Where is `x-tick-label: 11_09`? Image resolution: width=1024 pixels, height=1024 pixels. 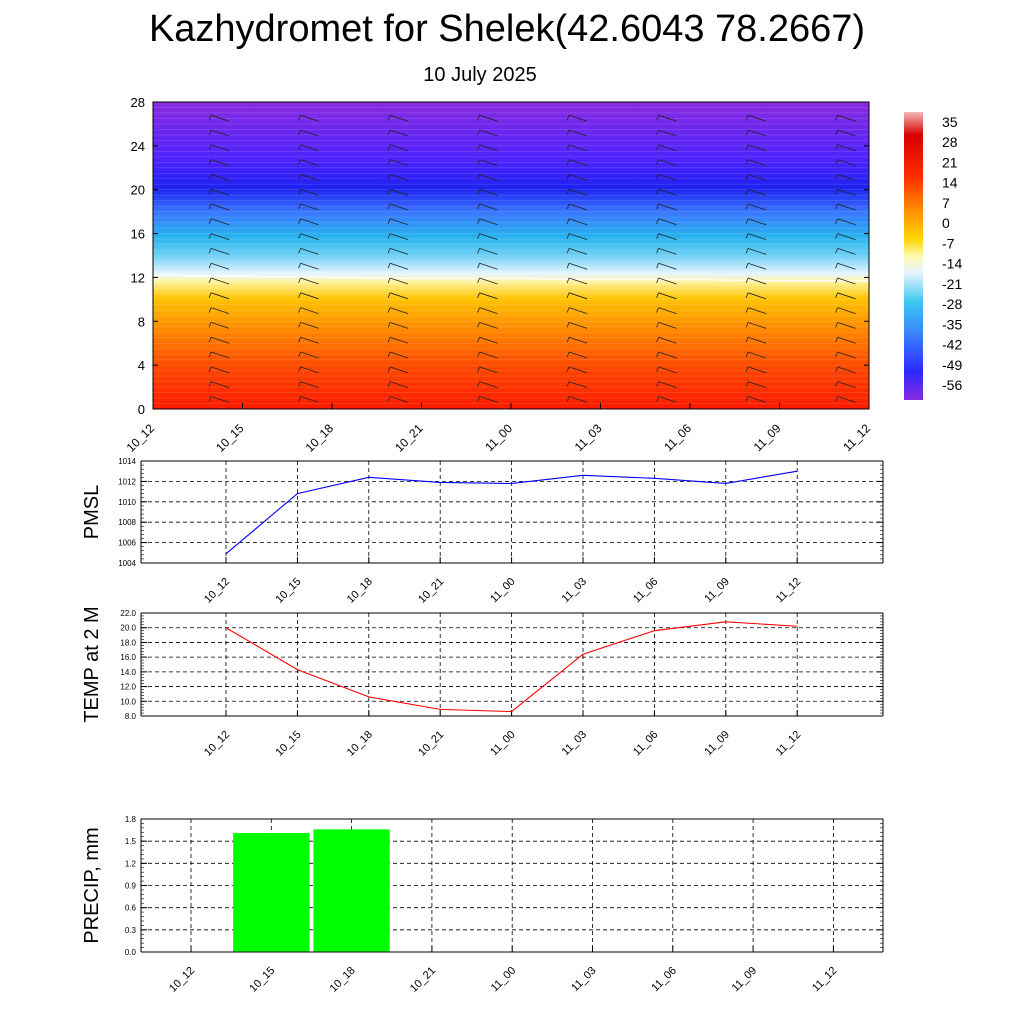 x-tick-label: 11_09 is located at coordinates (767, 437).